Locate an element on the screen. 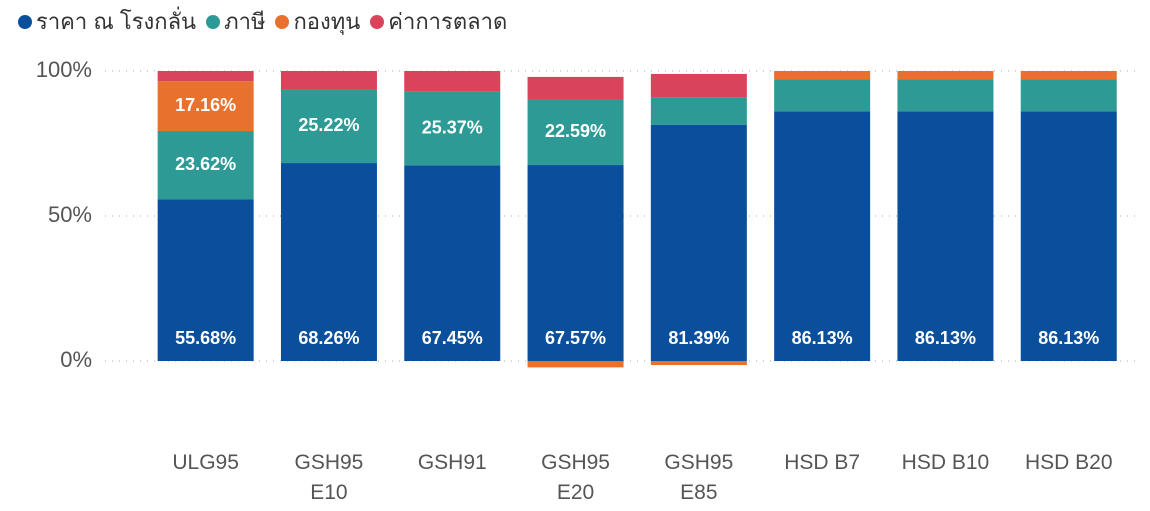 The image size is (1150, 511). legend-item: กองทุน is located at coordinates (317, 21).